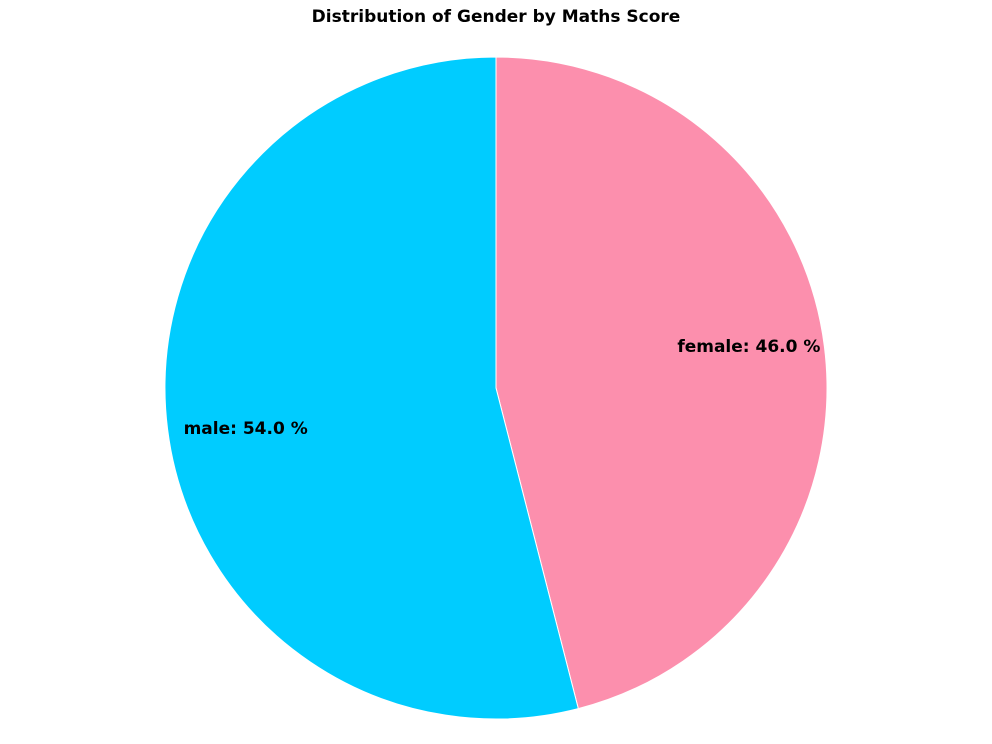 Image resolution: width=992 pixels, height=744 pixels. Describe the element at coordinates (246, 429) in the screenshot. I see `slice-label-male: male: 54.0 %` at that location.